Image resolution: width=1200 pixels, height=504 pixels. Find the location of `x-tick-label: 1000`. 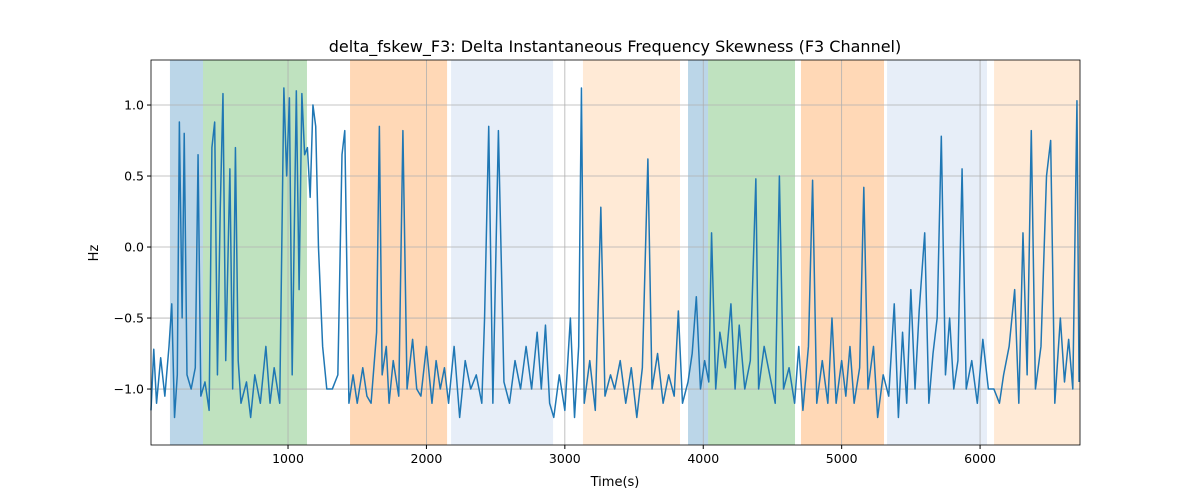

x-tick-label: 1000 is located at coordinates (288, 458).